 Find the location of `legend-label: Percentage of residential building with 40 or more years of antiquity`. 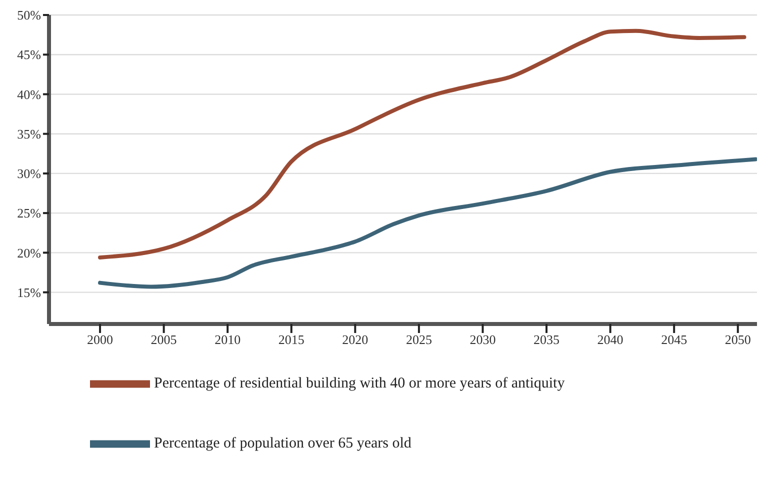

legend-label: Percentage of residential building with 40 or more years of antiquity is located at coordinates (359, 383).